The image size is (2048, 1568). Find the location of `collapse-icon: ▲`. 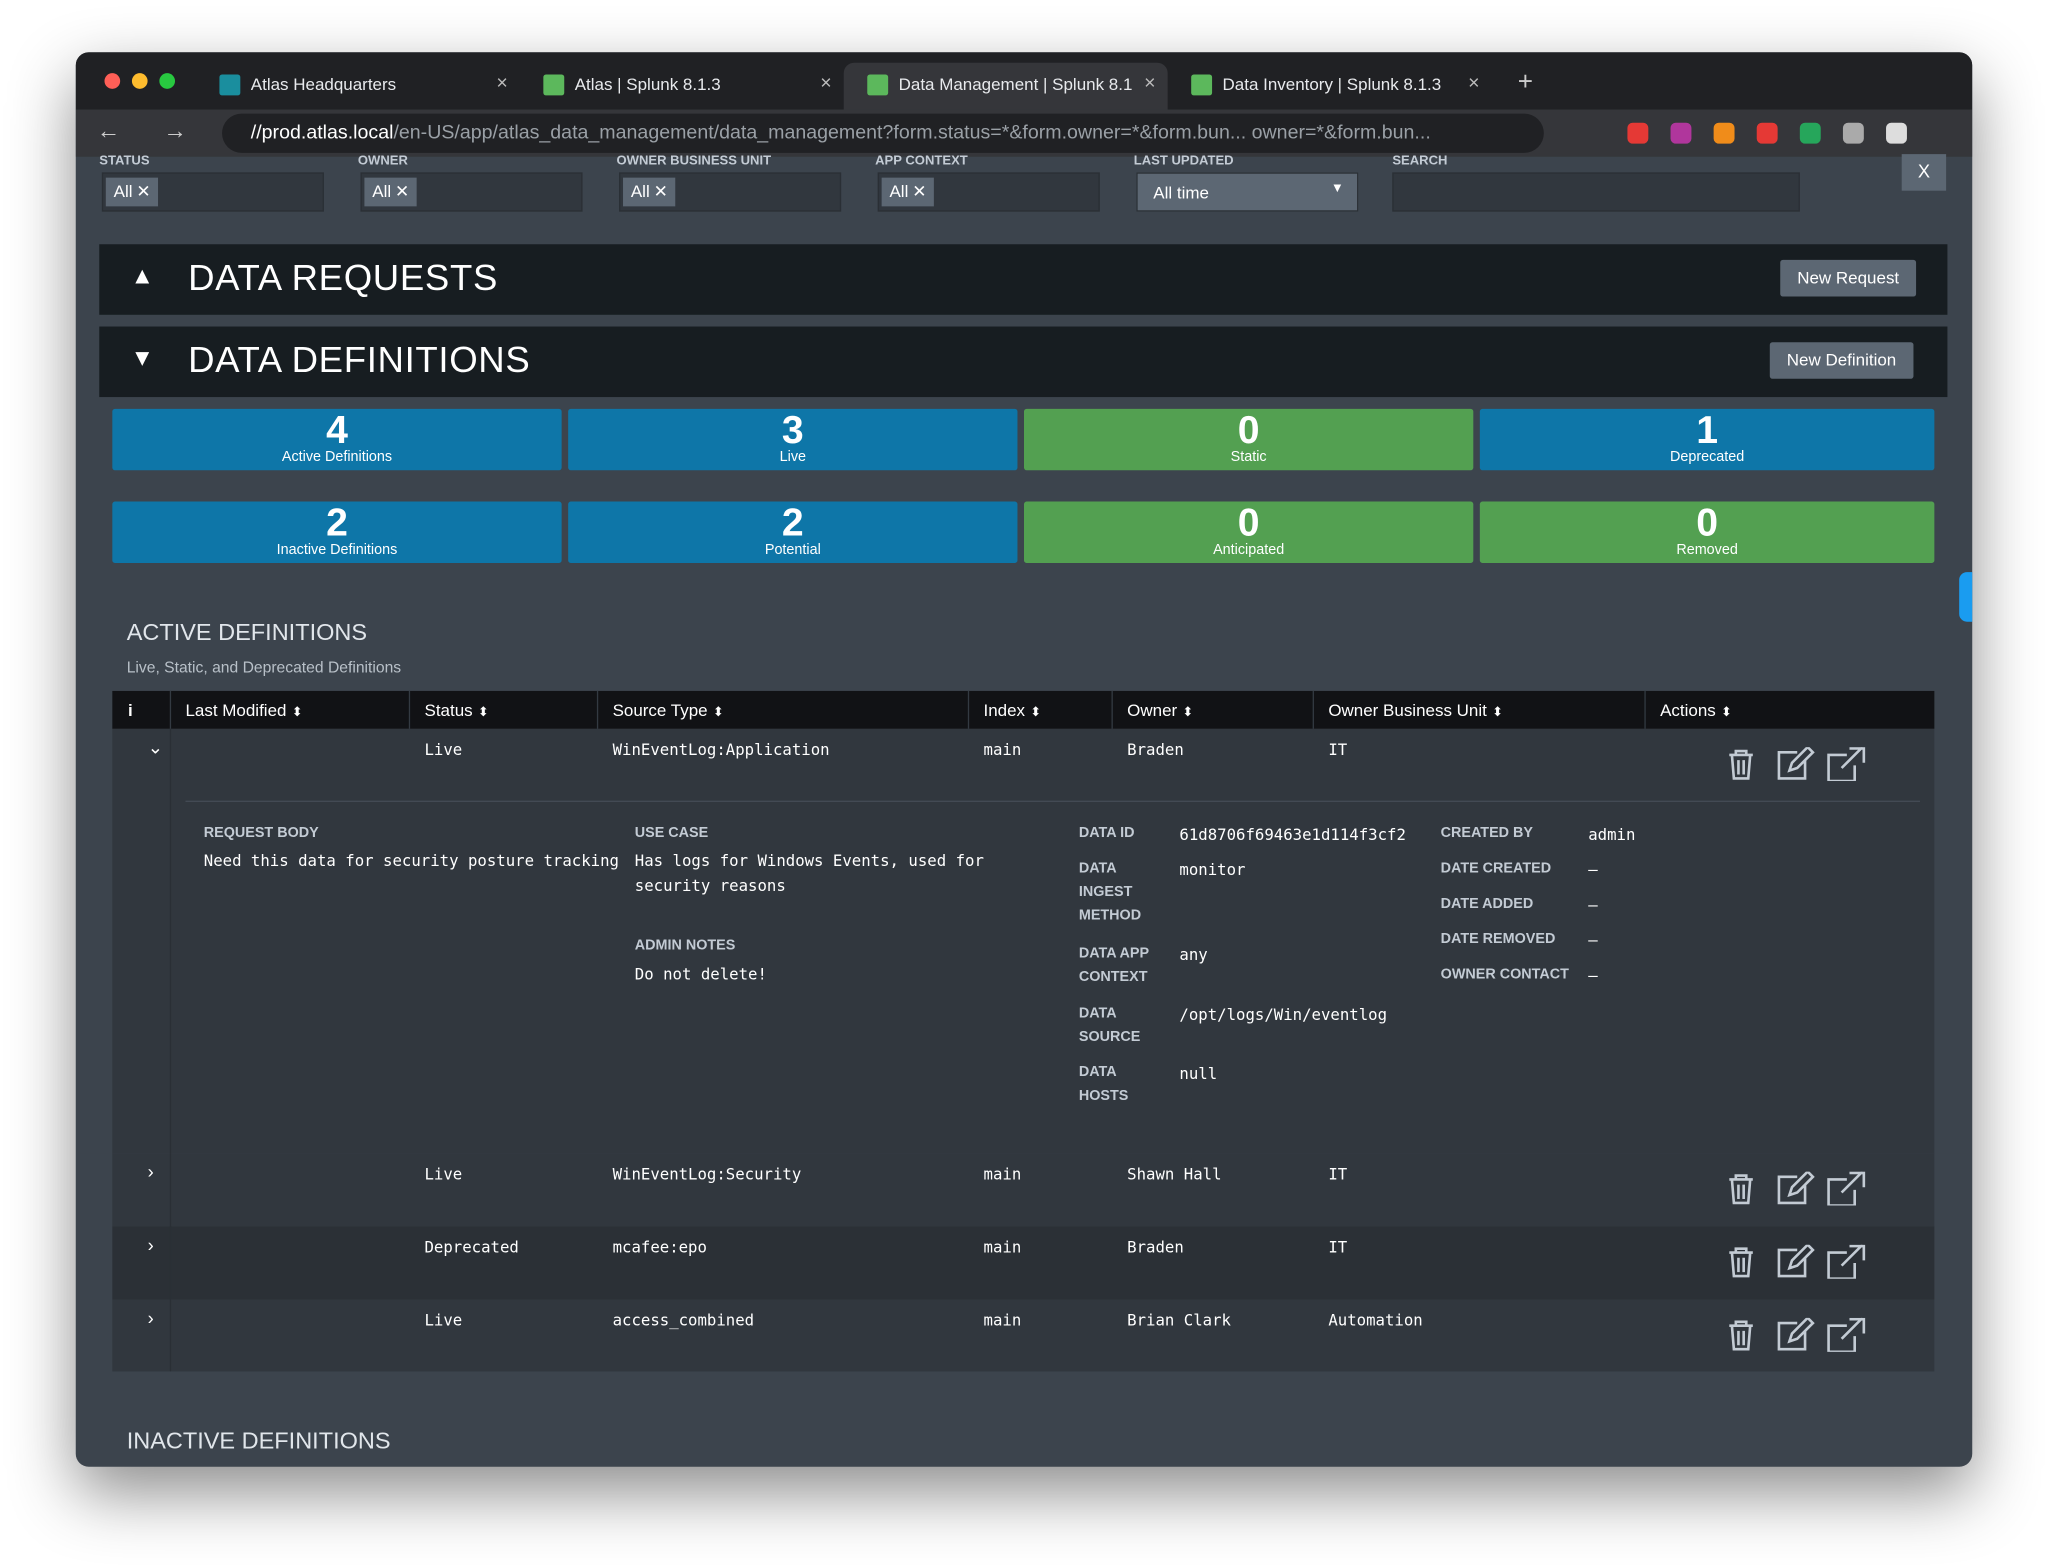

collapse-icon: ▲ is located at coordinates (142, 275).